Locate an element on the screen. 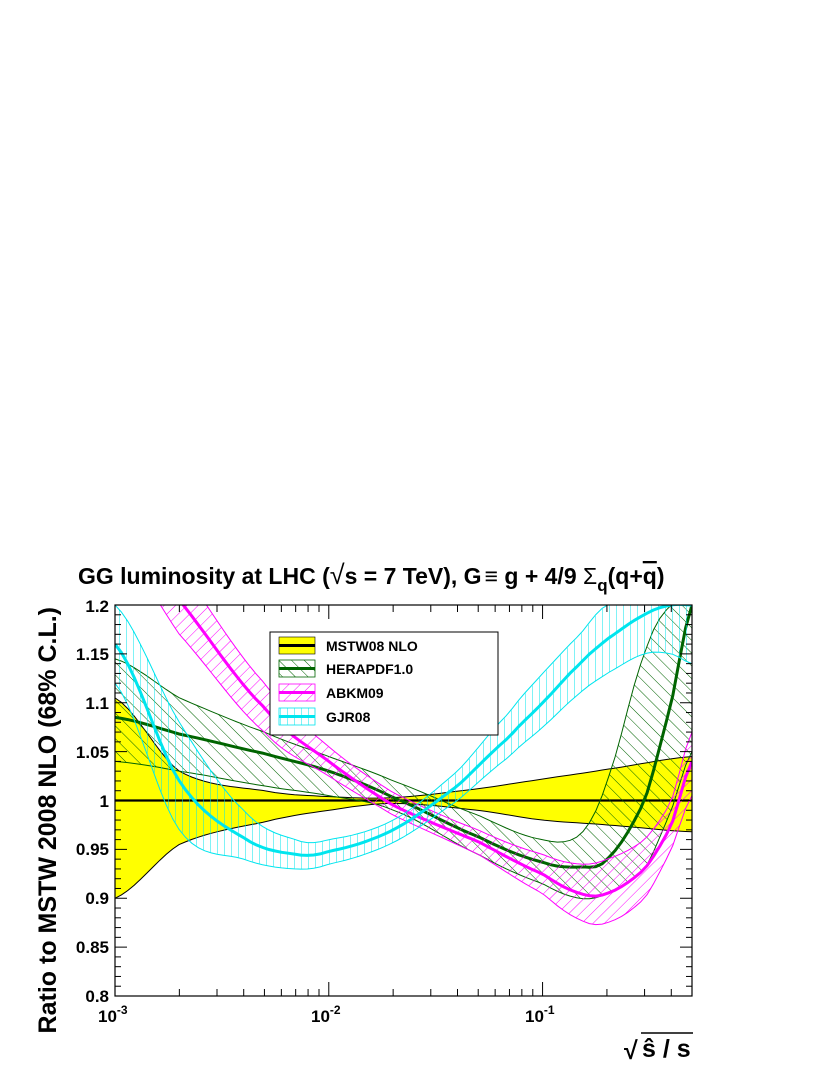 The height and width of the screenshot is (1075, 830). legend-item-herapdf: HERAPDF1.0 is located at coordinates (345, 668).